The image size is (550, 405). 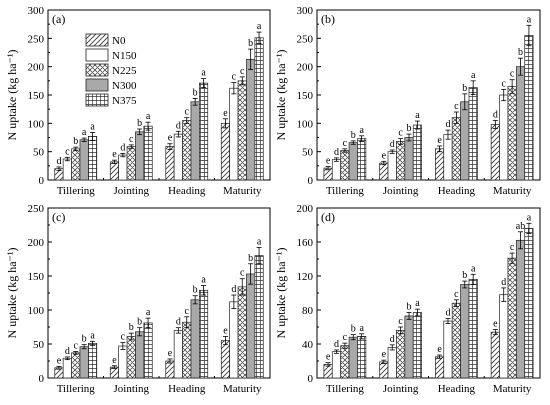 What do you see at coordinates (187, 389) in the screenshot?
I see `x-tick-label: Heading` at bounding box center [187, 389].